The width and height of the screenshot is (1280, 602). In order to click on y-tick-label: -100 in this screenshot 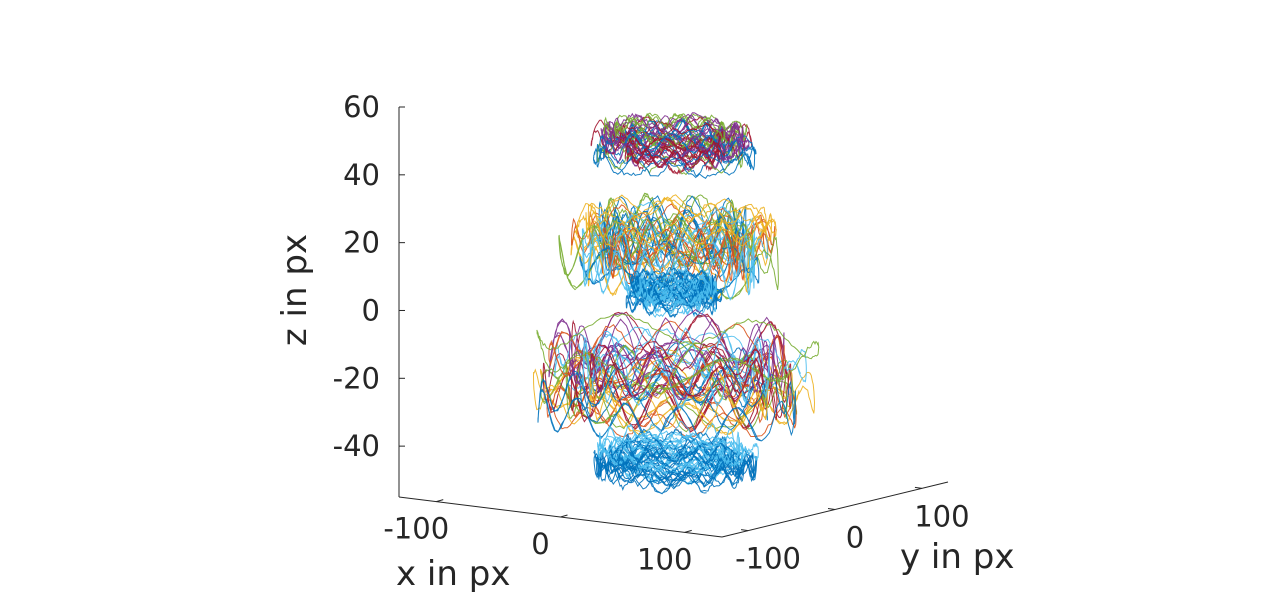, I will do `click(768, 559)`.